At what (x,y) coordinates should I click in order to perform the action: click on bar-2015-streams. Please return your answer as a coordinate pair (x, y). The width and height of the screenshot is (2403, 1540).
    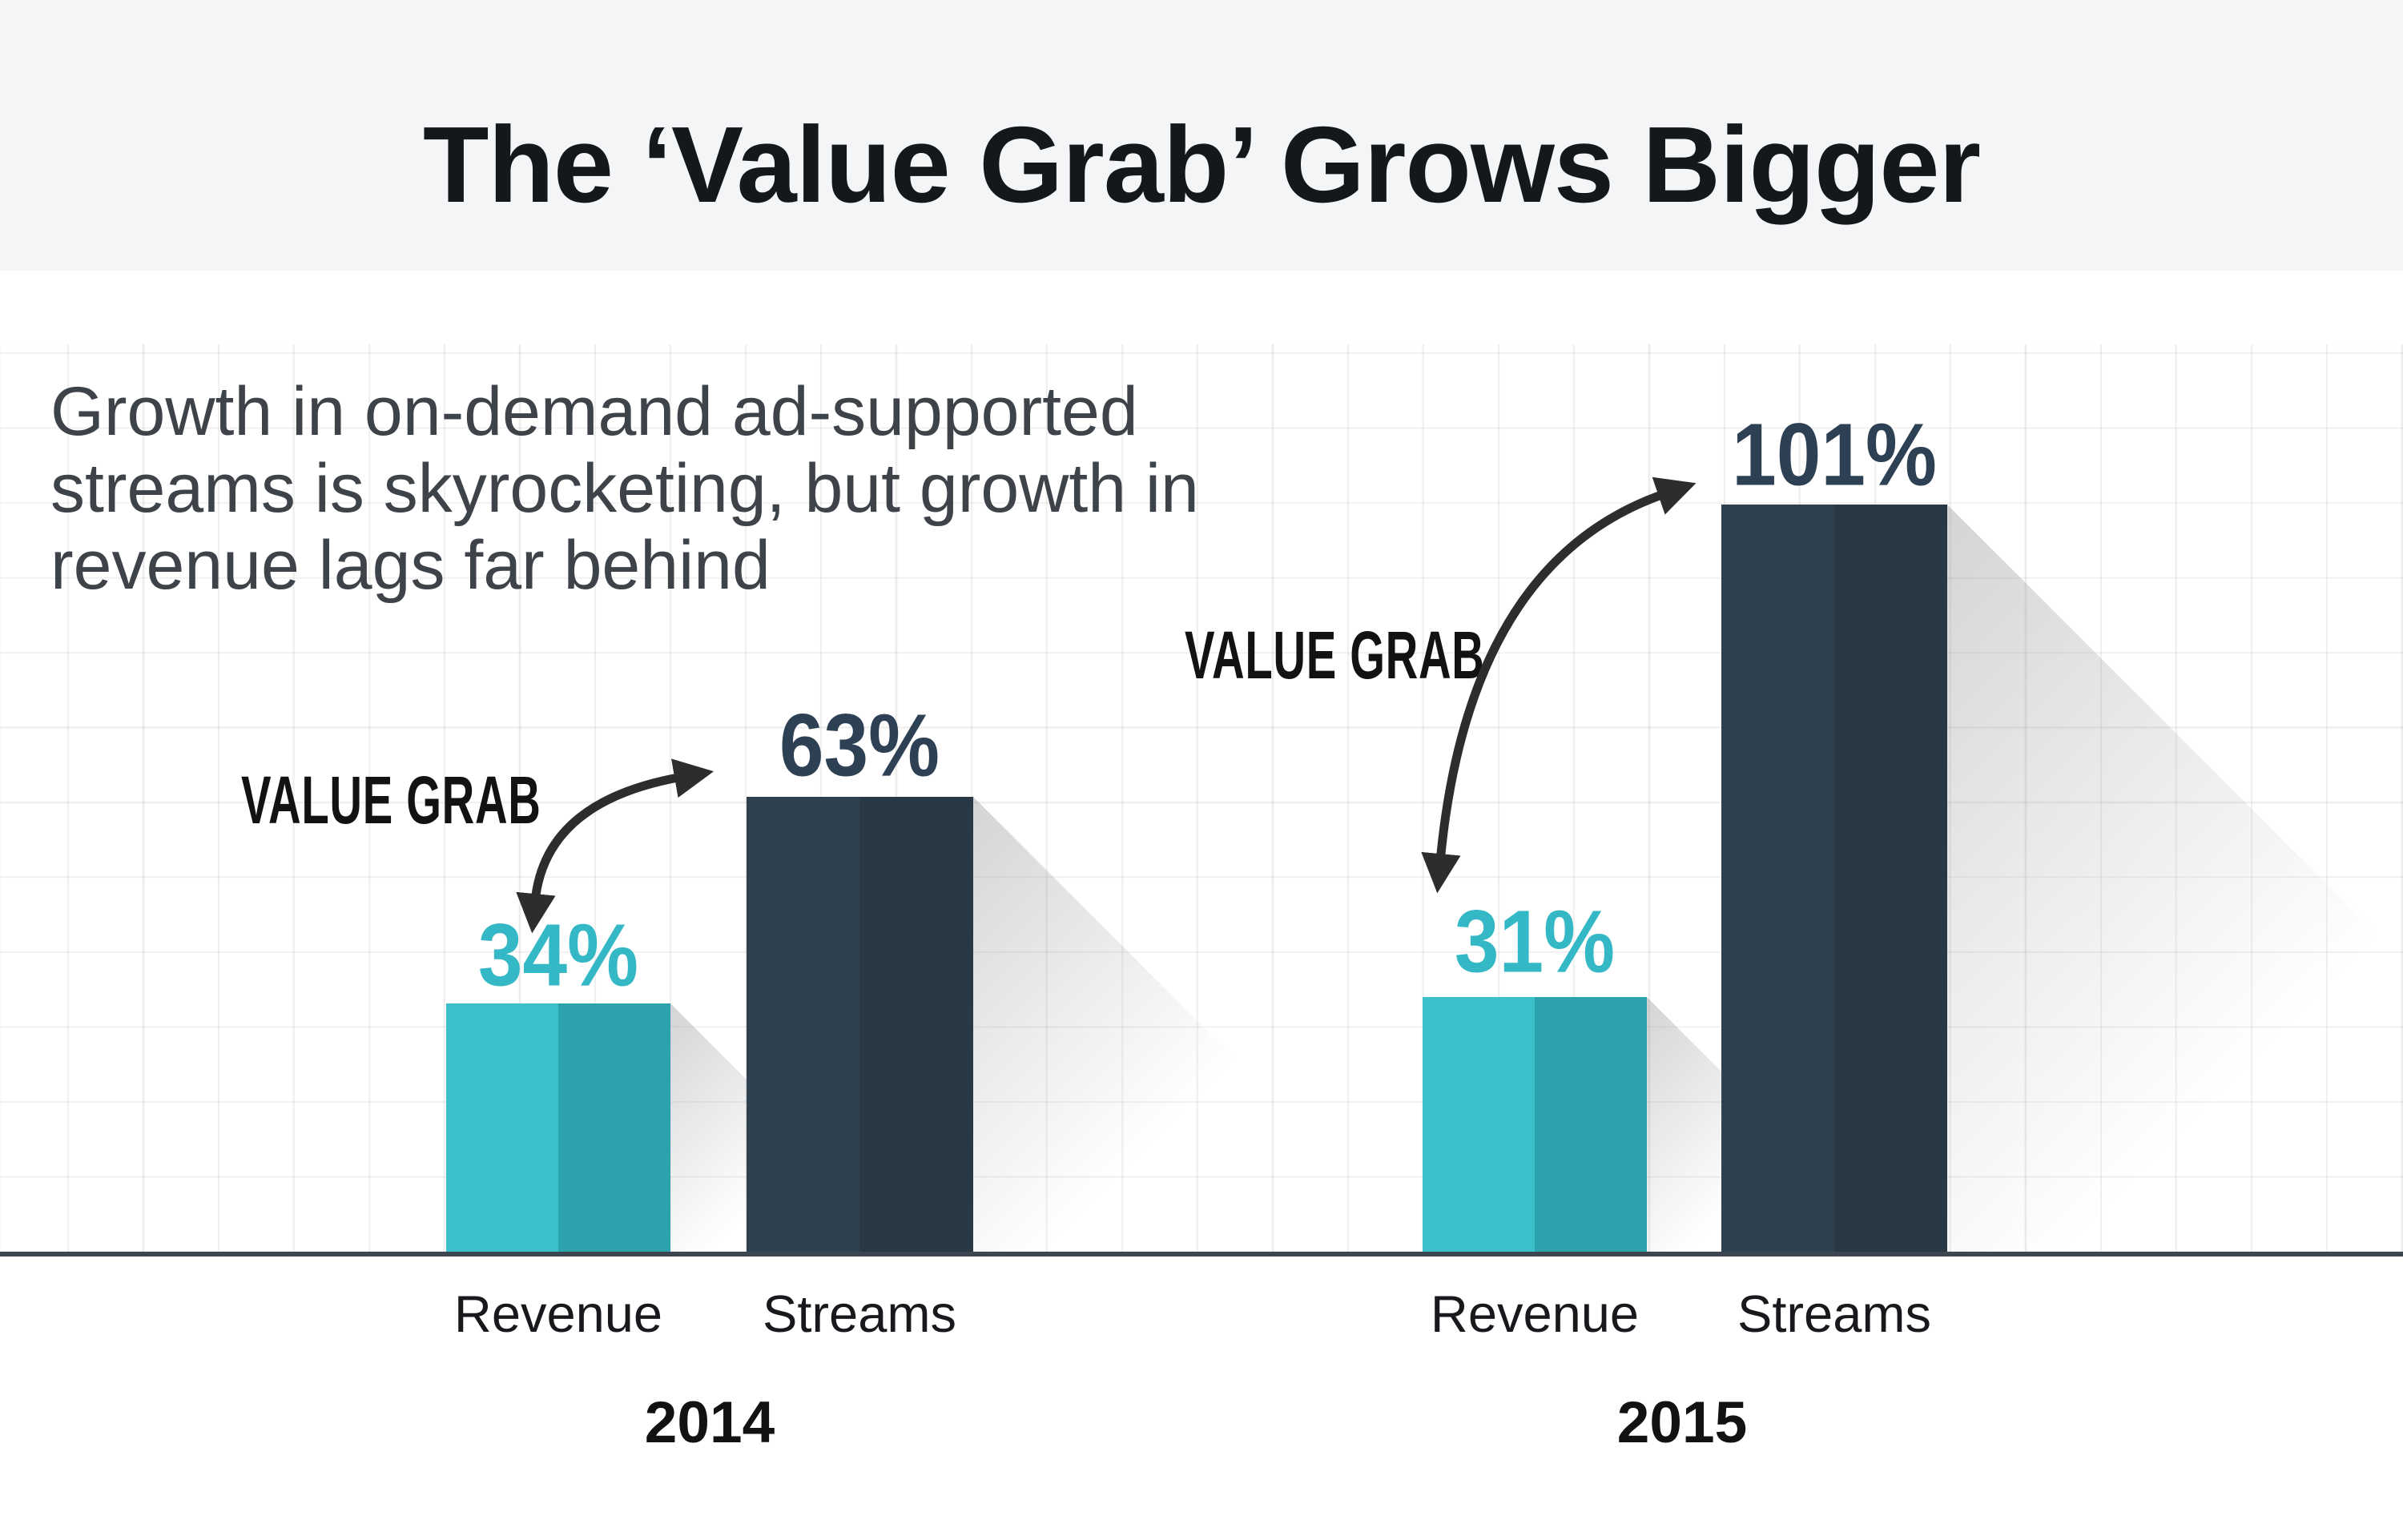
    Looking at the image, I should click on (1834, 878).